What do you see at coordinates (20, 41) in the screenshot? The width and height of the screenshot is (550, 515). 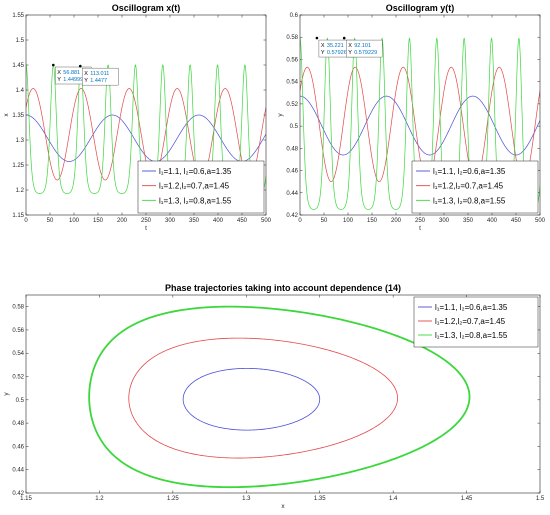 I see `y-tick-label: 1.5` at bounding box center [20, 41].